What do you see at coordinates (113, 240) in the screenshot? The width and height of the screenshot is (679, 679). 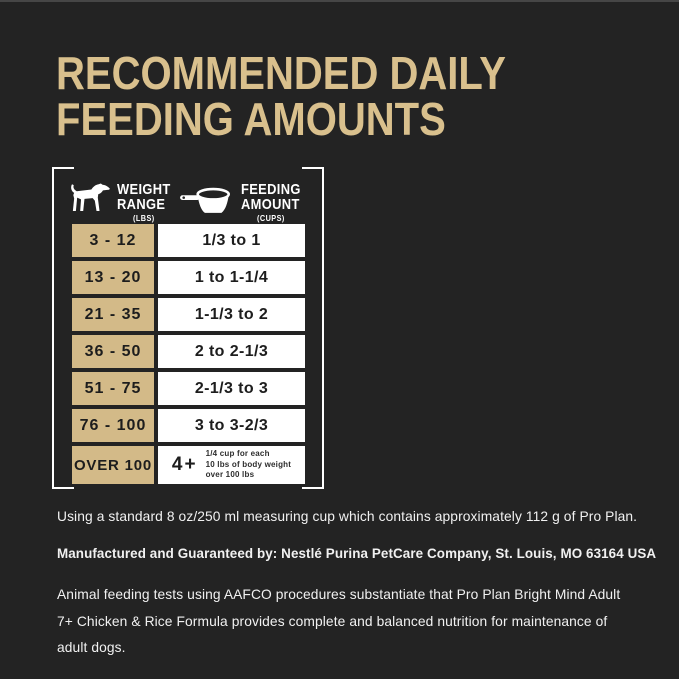 I see `weight-cell: 3 - 12` at bounding box center [113, 240].